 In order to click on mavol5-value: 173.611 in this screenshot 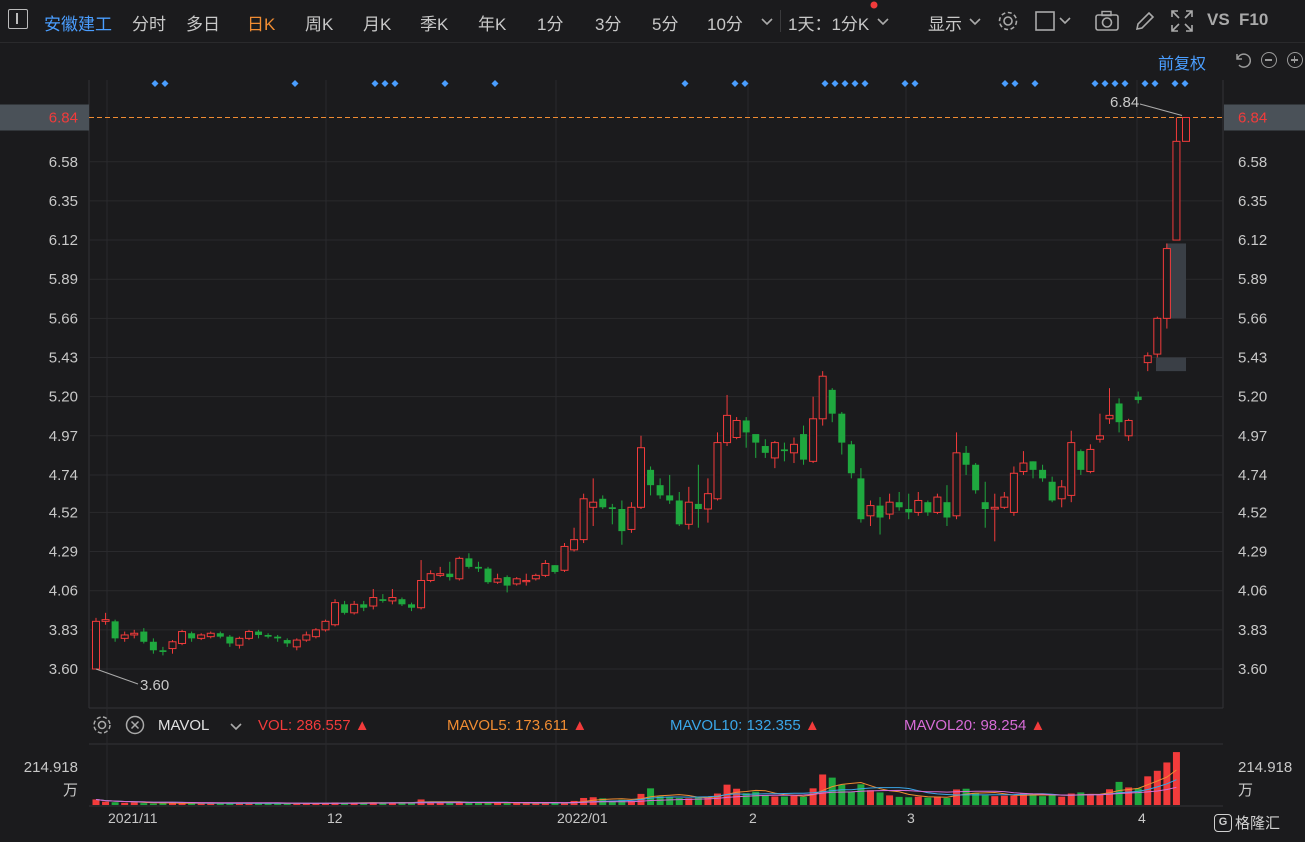, I will do `click(542, 725)`.